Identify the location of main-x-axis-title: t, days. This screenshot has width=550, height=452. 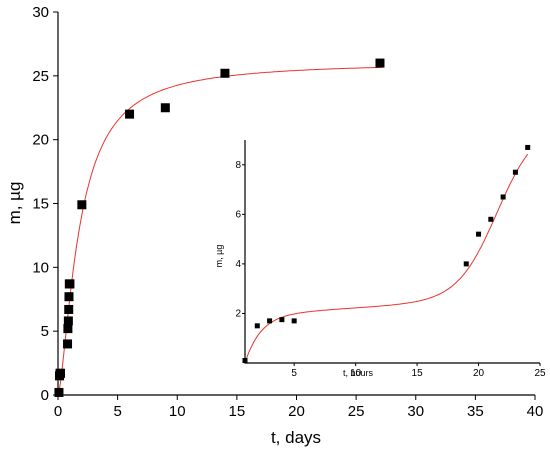
(296, 437).